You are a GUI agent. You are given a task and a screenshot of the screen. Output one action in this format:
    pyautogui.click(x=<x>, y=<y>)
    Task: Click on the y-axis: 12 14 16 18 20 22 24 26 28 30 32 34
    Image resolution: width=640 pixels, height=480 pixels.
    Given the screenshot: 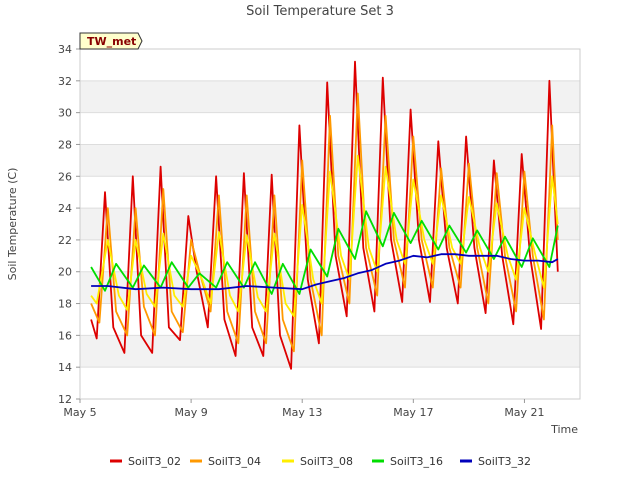 What is the action you would take?
    pyautogui.click(x=69, y=224)
    